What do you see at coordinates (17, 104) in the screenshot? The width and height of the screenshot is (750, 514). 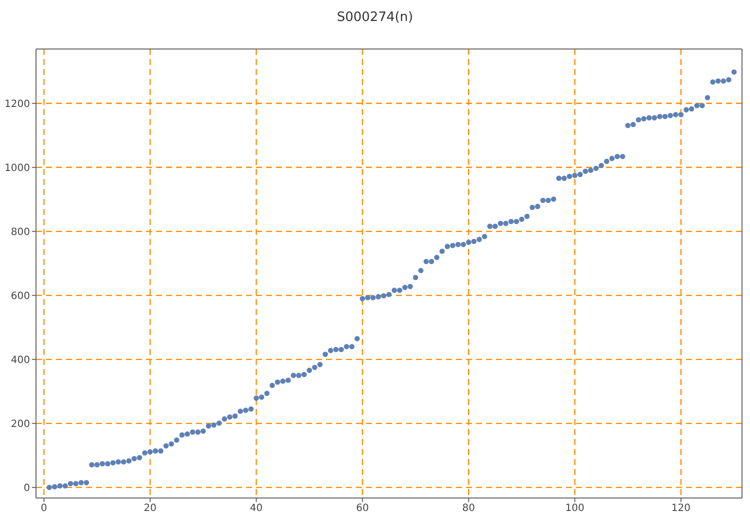 I see `y-tick-label: 1200` at bounding box center [17, 104].